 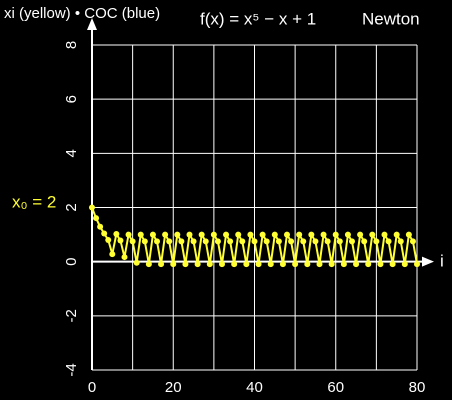 I want to click on x-tick-label: 0, so click(x=92, y=387).